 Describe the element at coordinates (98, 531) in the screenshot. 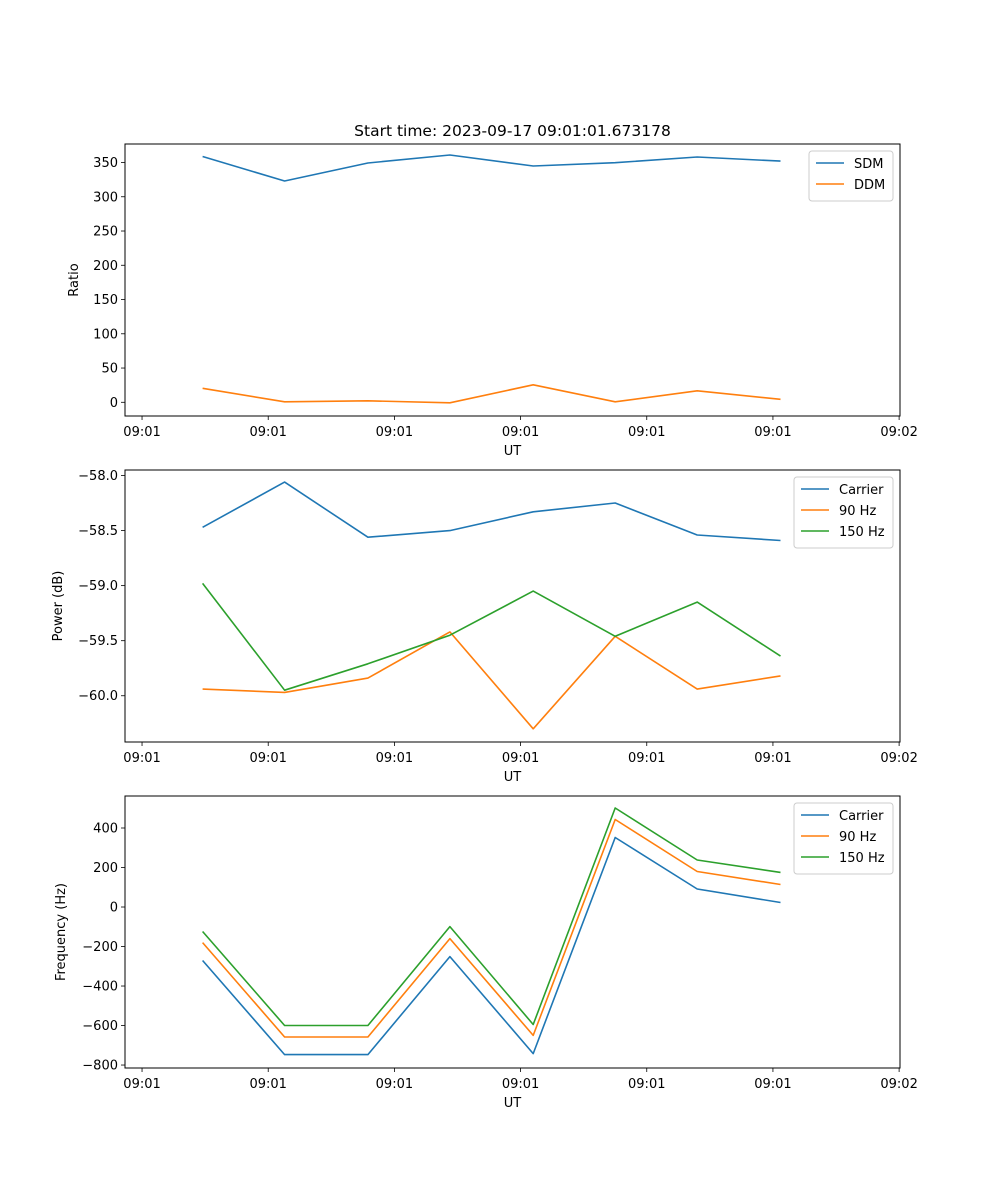

I see `y-tick-label: −58.5` at that location.